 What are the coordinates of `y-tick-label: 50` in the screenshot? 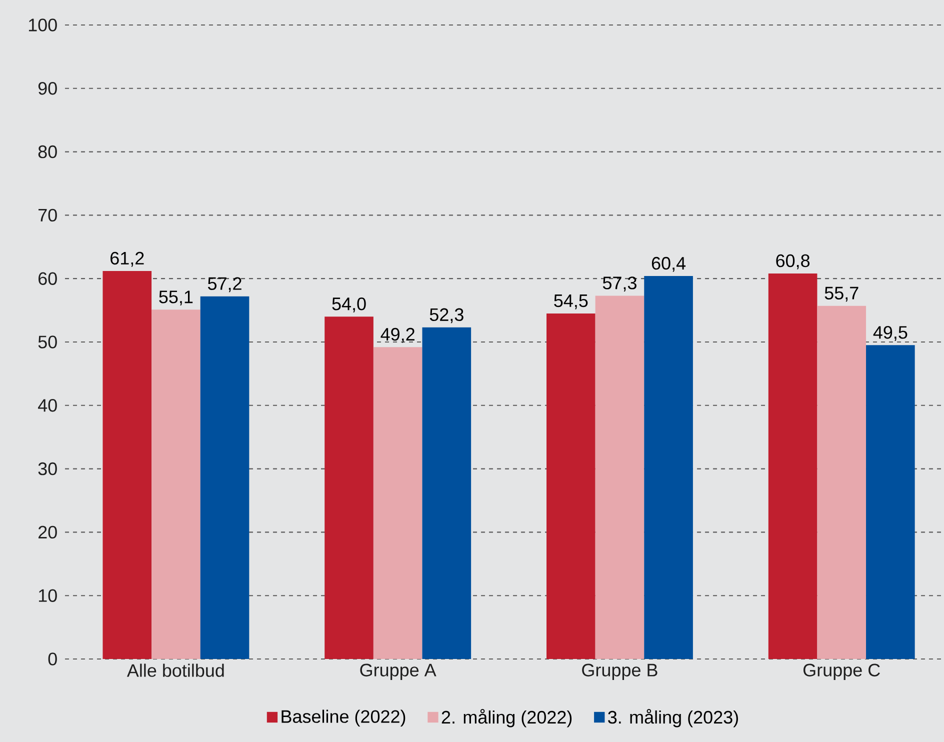 It's located at (47, 342).